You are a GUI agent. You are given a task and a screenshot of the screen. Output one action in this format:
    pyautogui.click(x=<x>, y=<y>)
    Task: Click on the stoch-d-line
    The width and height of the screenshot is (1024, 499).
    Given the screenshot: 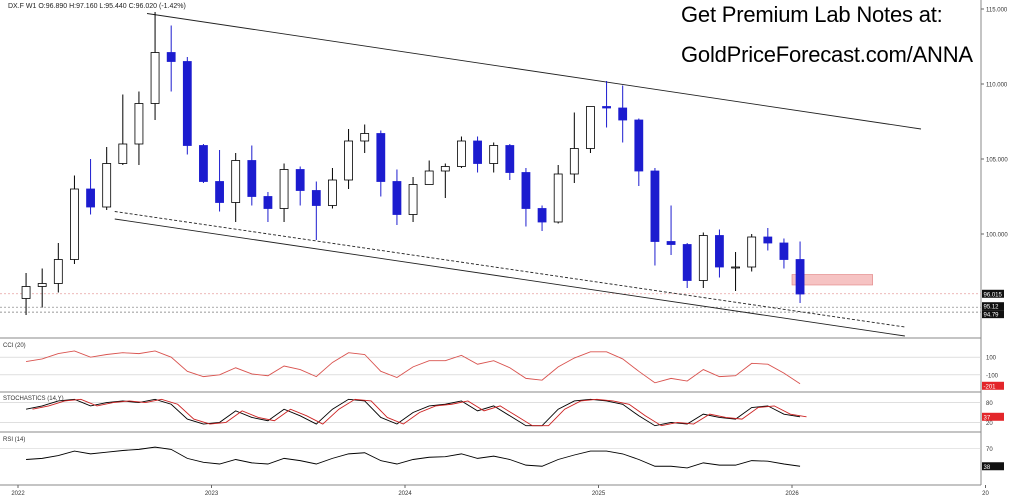 What is the action you would take?
    pyautogui.click(x=419, y=412)
    